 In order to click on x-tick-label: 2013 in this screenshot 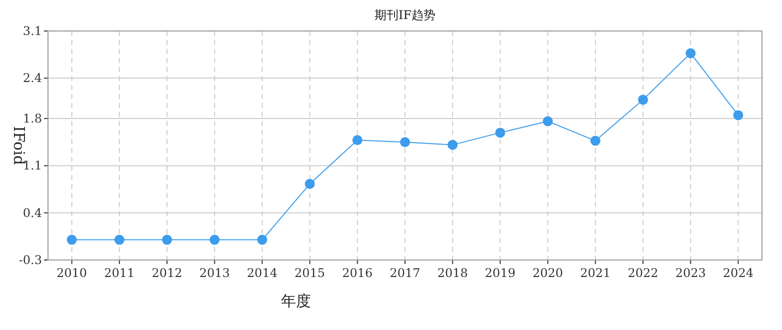, I will do `click(214, 273)`.